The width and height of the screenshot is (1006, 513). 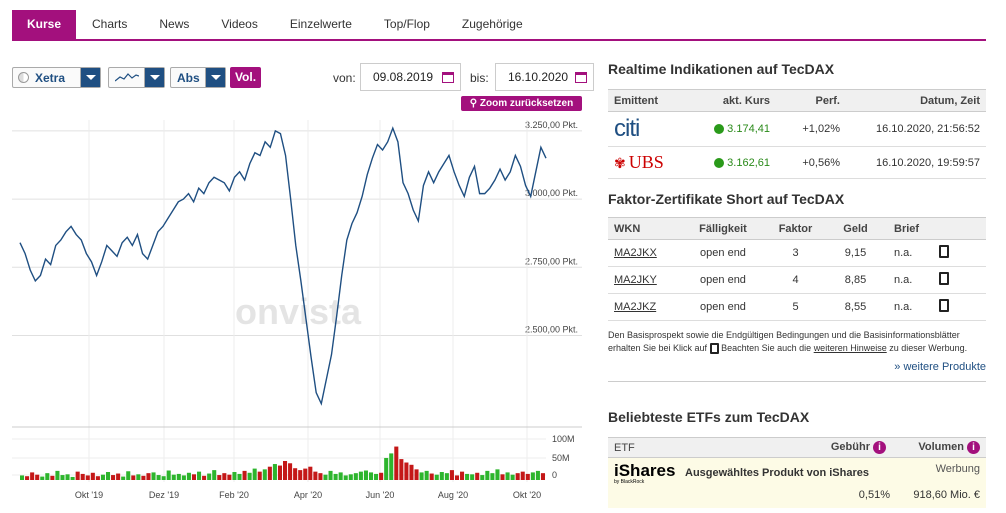 I want to click on x-tick-label: Aug '20, so click(x=453, y=495).